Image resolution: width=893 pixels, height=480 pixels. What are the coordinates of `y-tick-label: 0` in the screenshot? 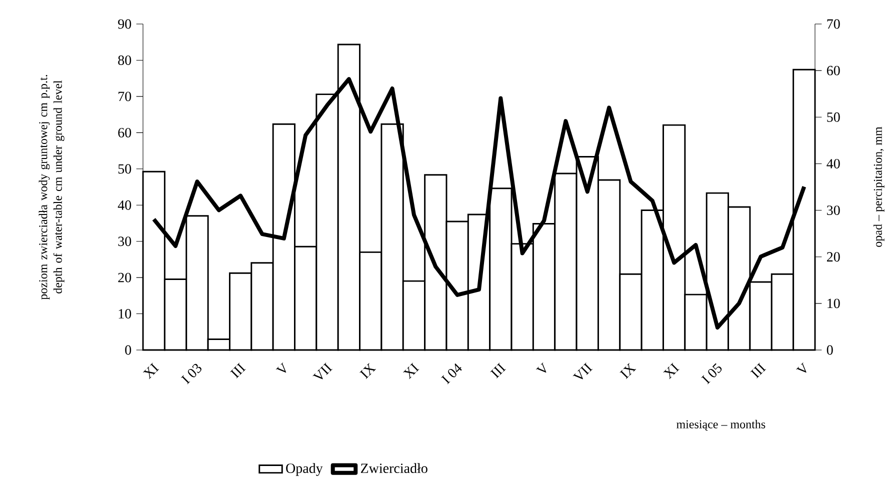 It's located at (128, 350).